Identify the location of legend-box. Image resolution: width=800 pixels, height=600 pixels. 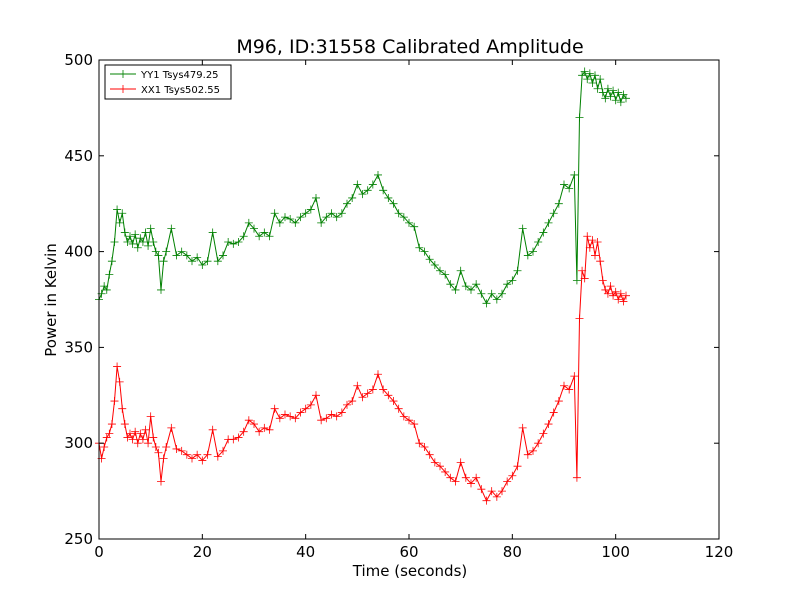
(168, 82).